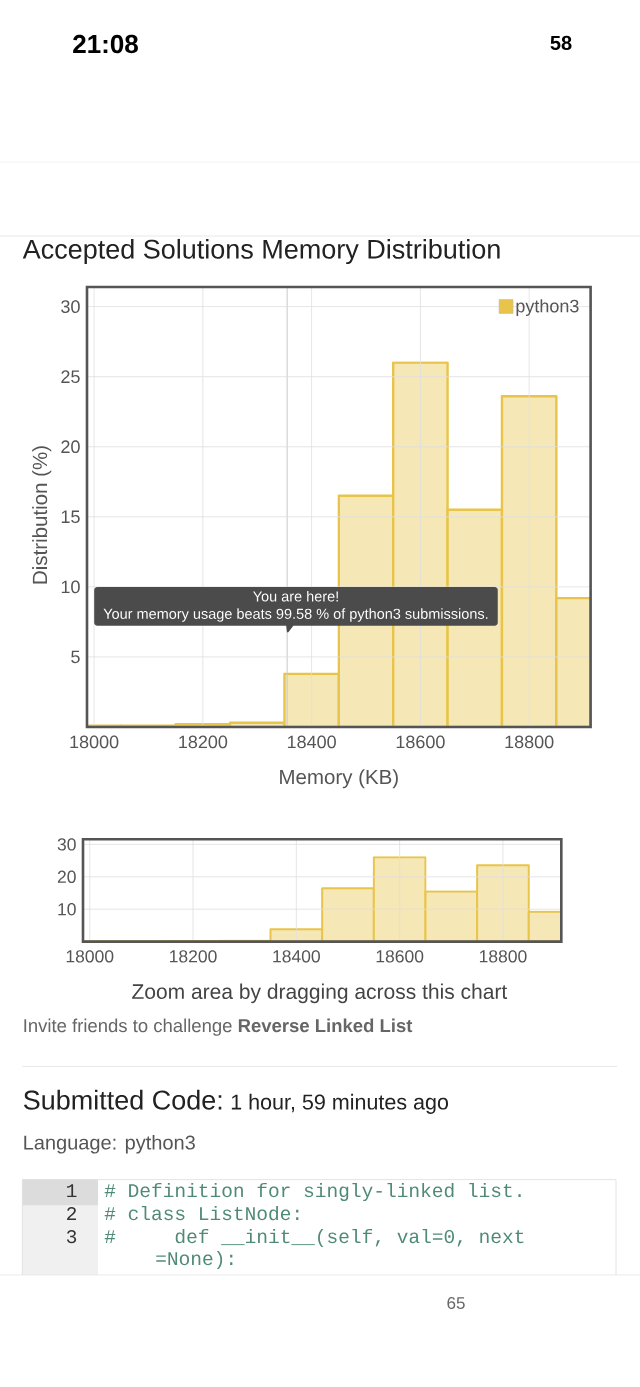 The image size is (640, 1387). What do you see at coordinates (201, 1213) in the screenshot?
I see `text: # class ListNode:` at bounding box center [201, 1213].